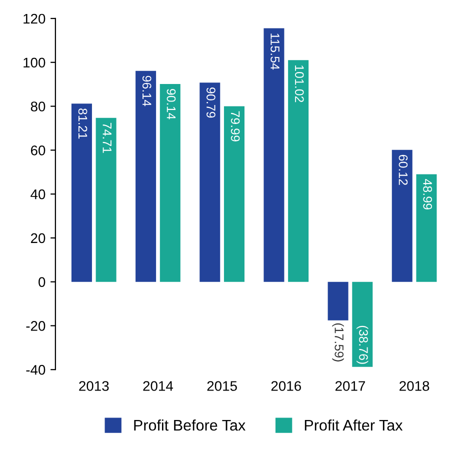  I want to click on data-label: 115.54, so click(275, 52).